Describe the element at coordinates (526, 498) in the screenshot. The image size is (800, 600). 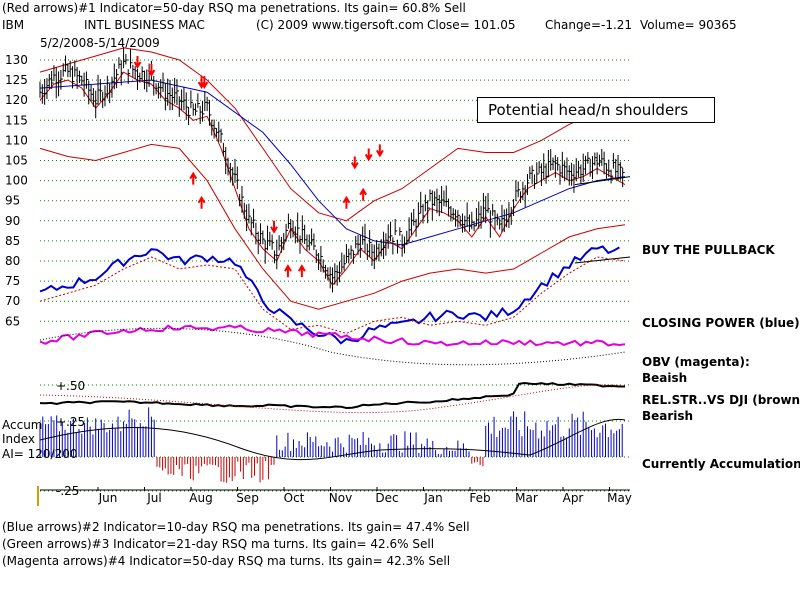
I see `month-label: Mar` at that location.